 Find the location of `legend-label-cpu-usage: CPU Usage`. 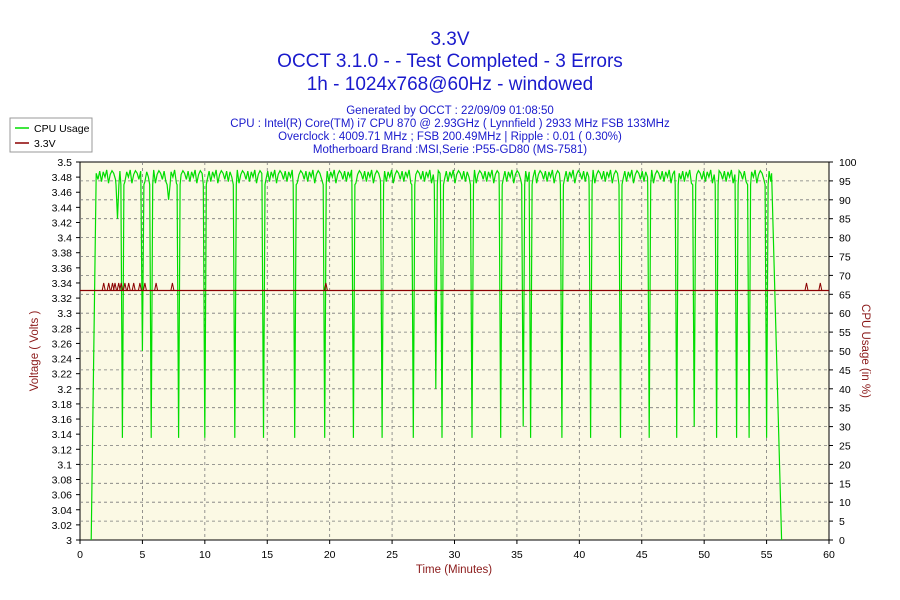

legend-label-cpu-usage: CPU Usage is located at coordinates (62, 129).